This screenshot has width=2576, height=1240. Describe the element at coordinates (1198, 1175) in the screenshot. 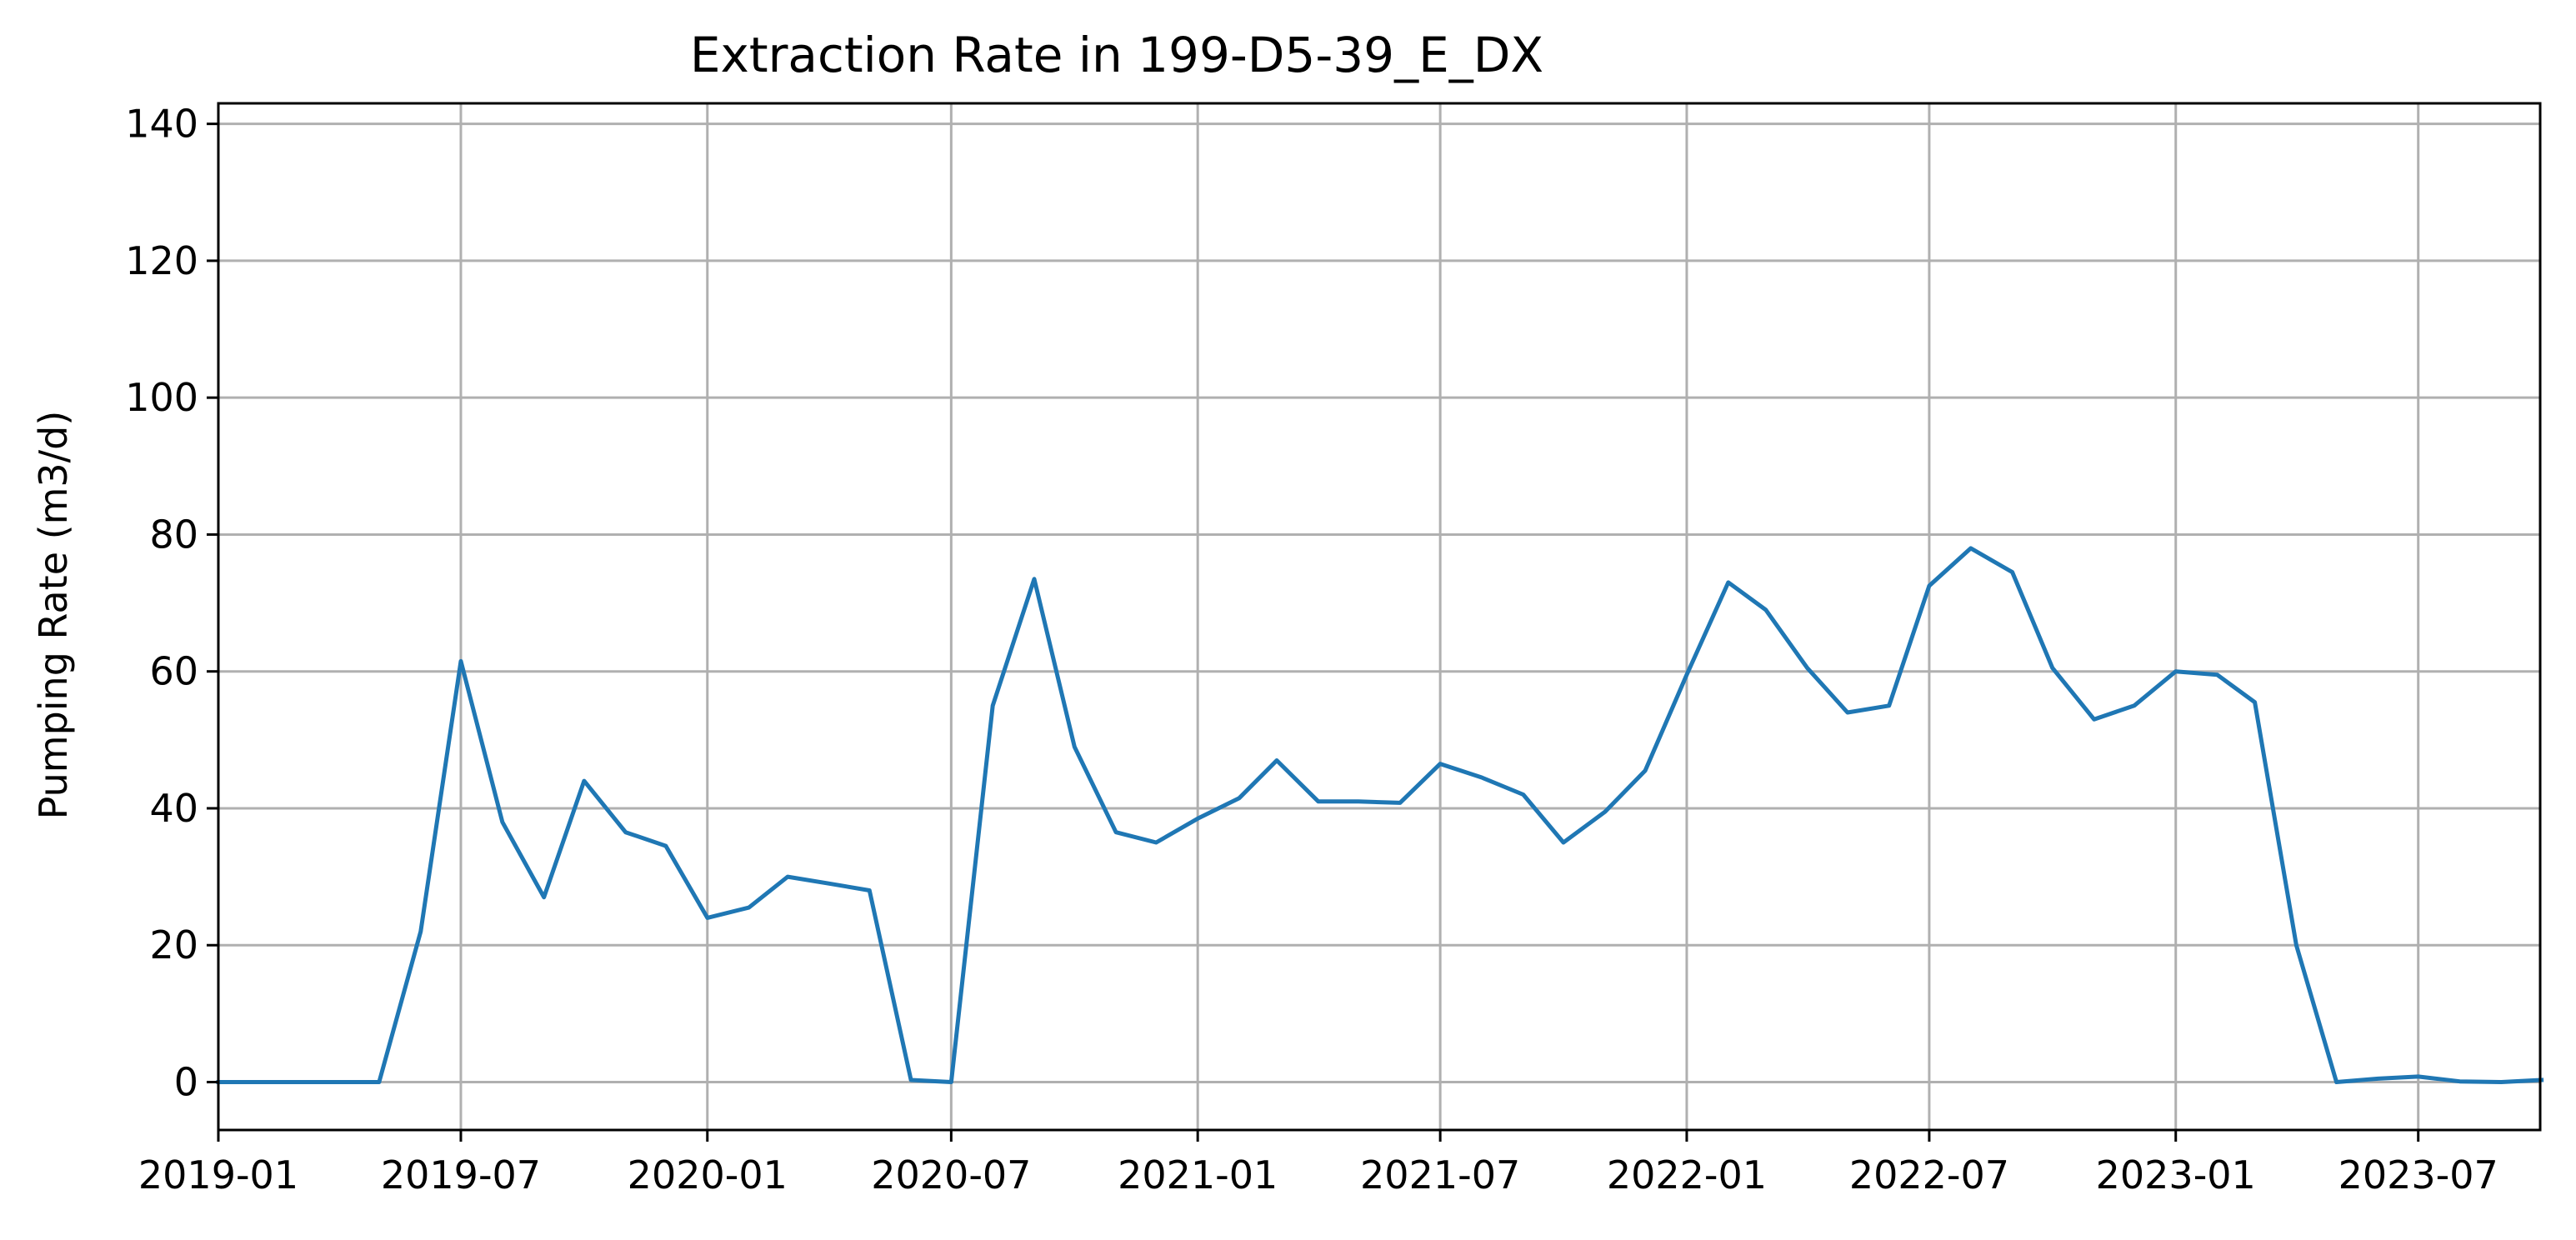

I see `x-tick-label: 2021-01` at that location.